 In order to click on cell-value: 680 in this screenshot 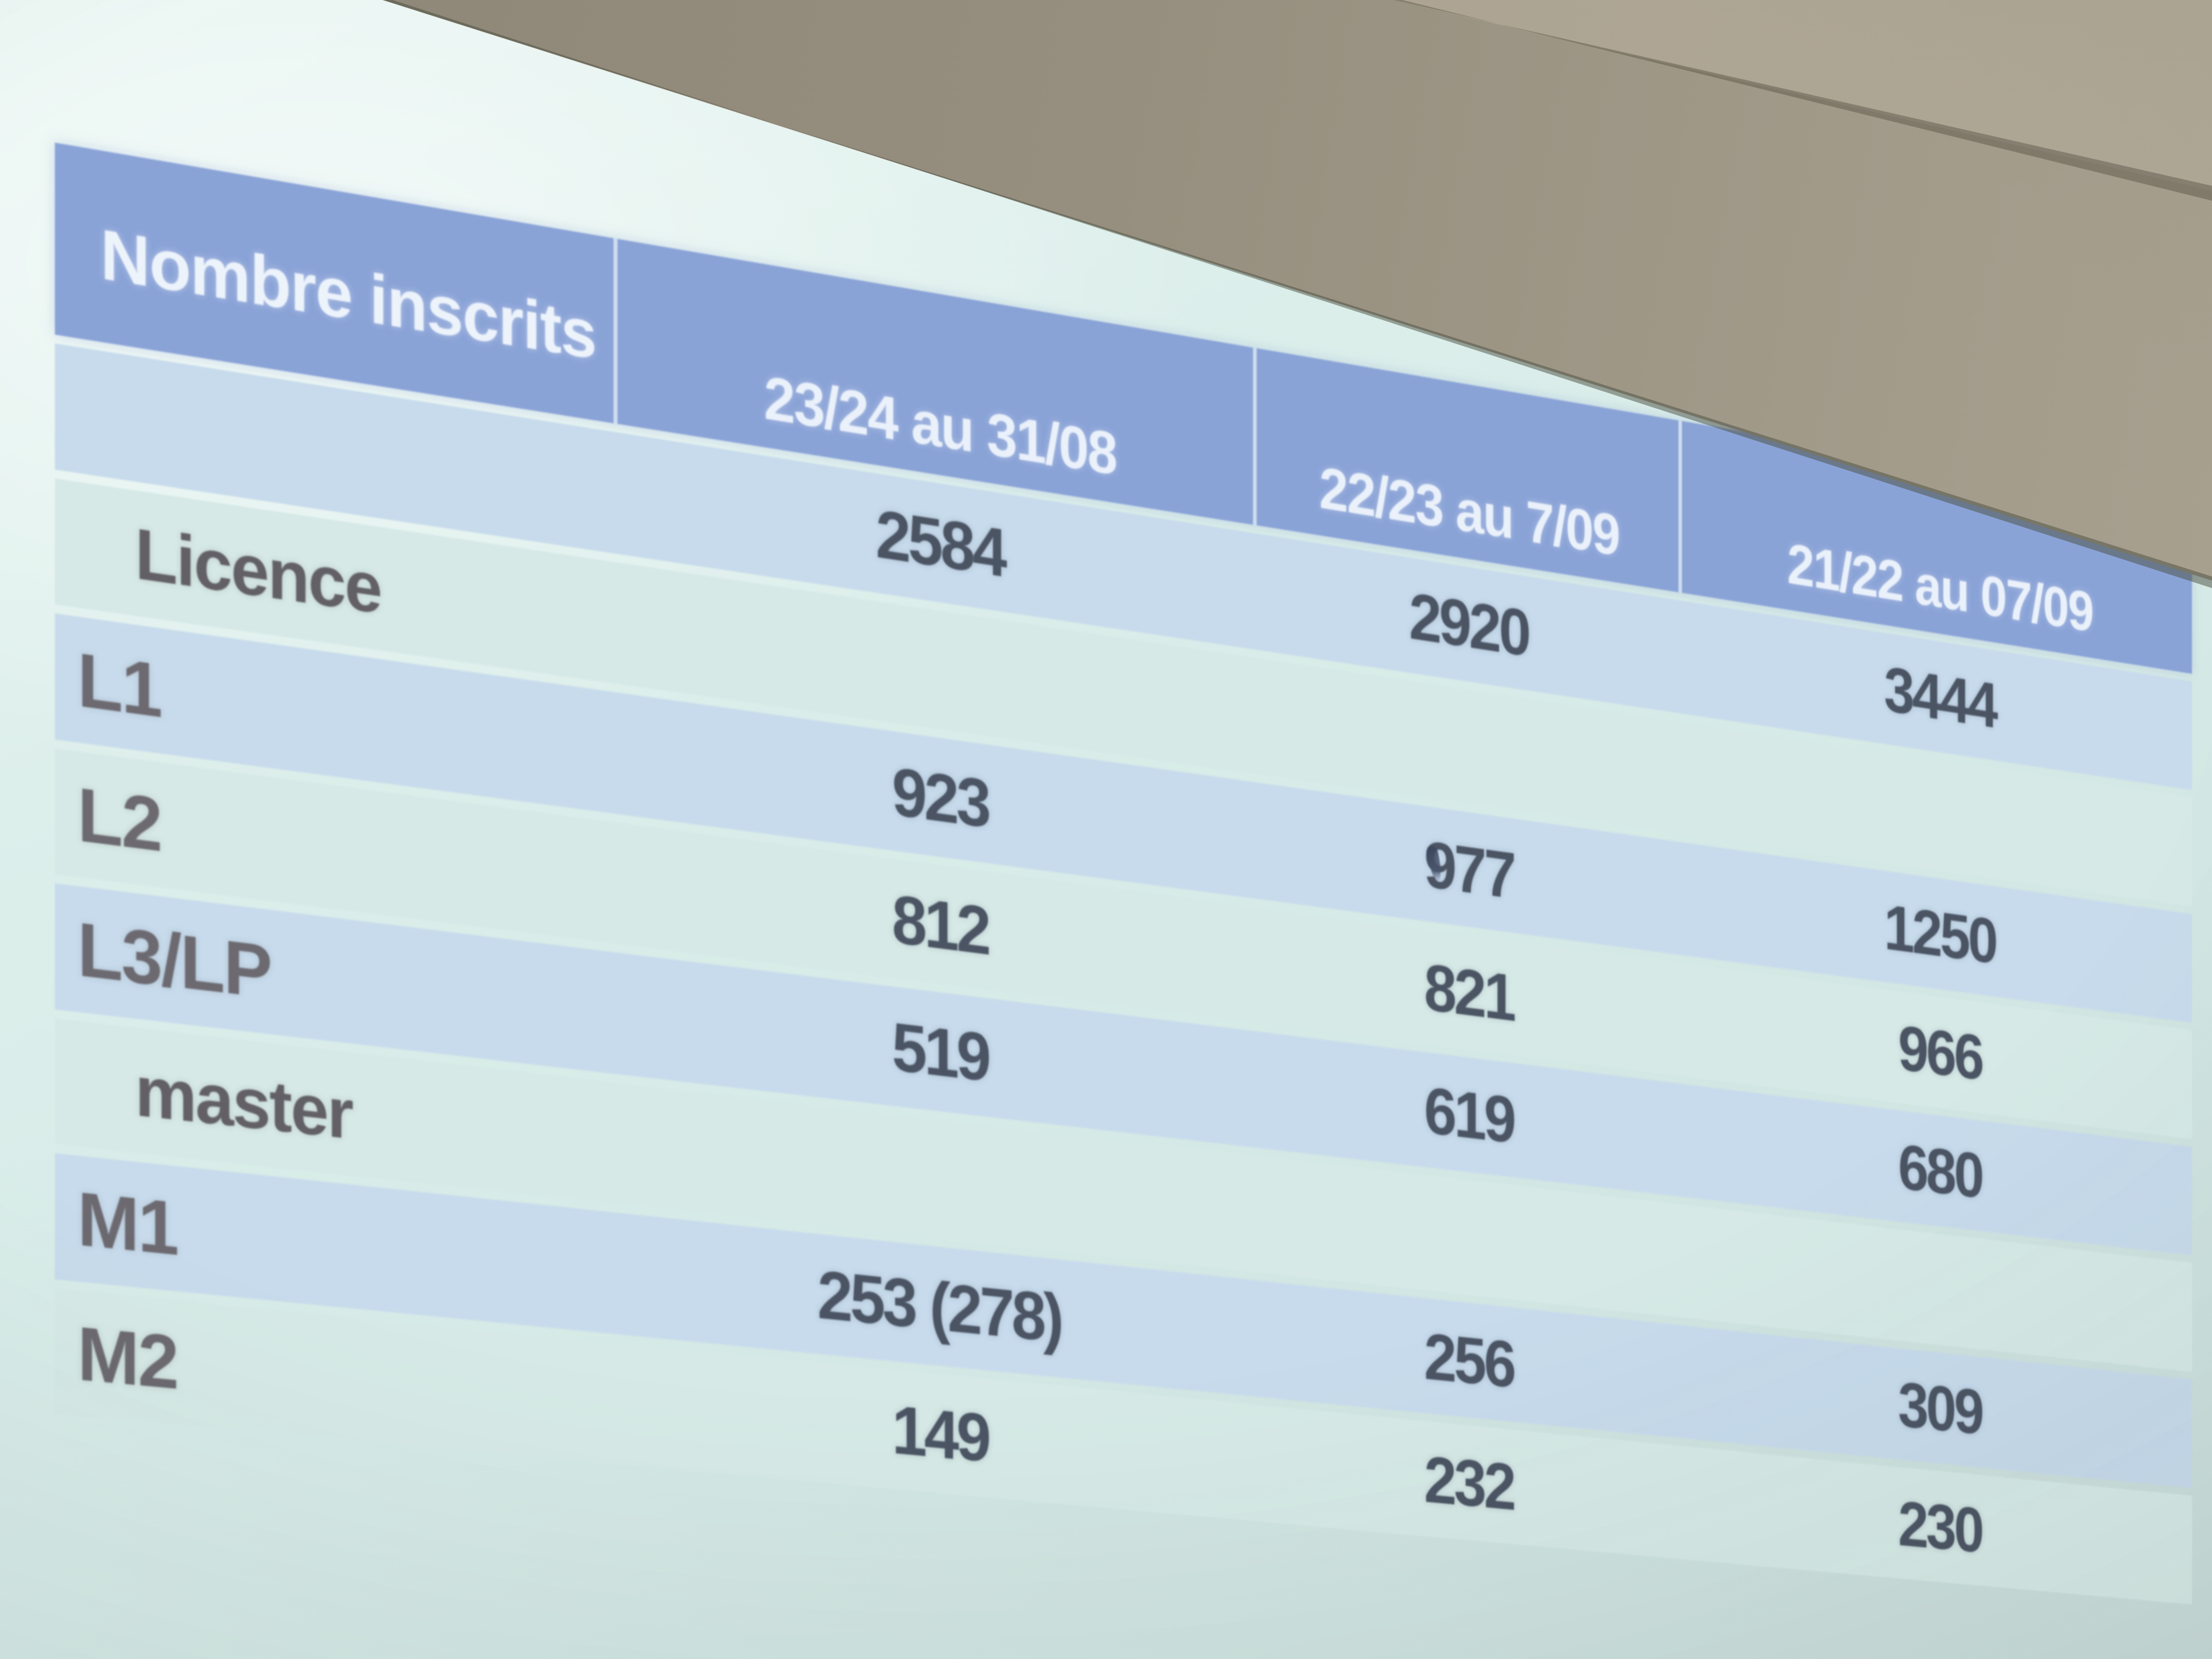, I will do `click(1940, 1170)`.